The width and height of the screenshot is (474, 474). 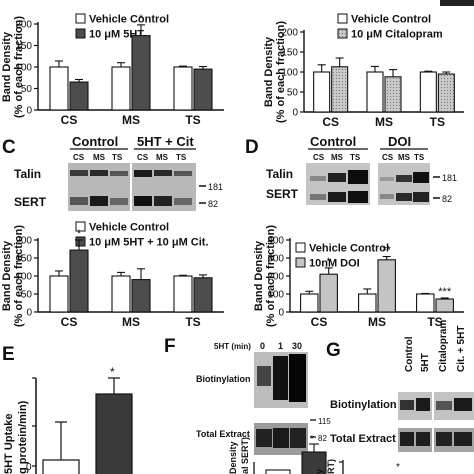 I want to click on panel-d-sig-1: **, so click(x=386, y=251).